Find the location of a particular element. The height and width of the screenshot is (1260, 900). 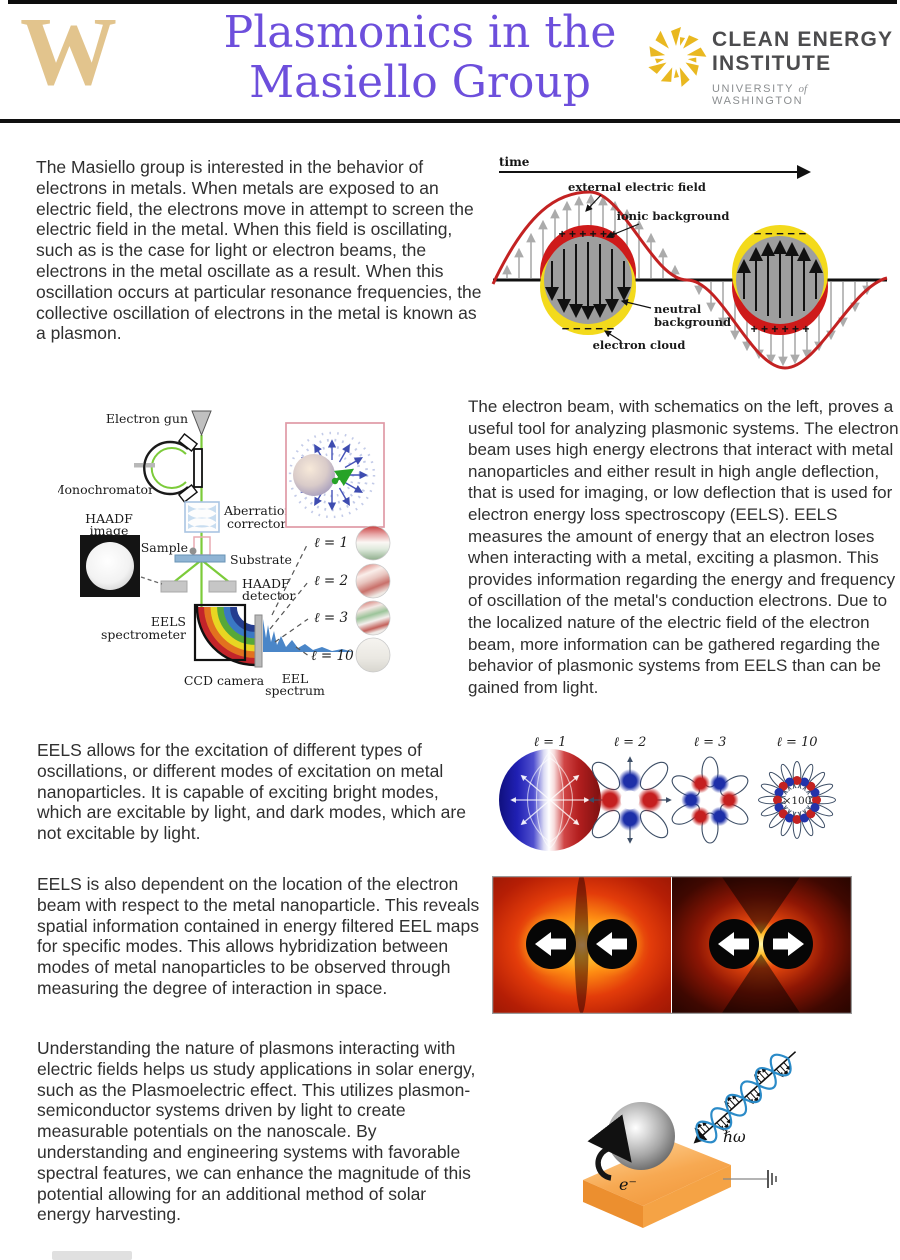

cei-subtitle: UNIVERSITY of WASHINGTON is located at coordinates (806, 95).